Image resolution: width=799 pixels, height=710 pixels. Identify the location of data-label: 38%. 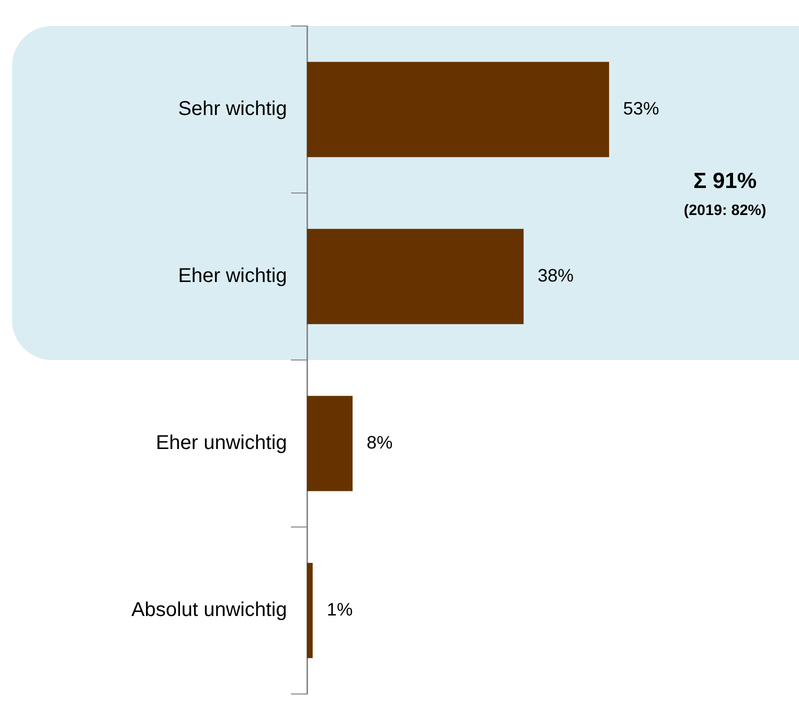
(556, 275).